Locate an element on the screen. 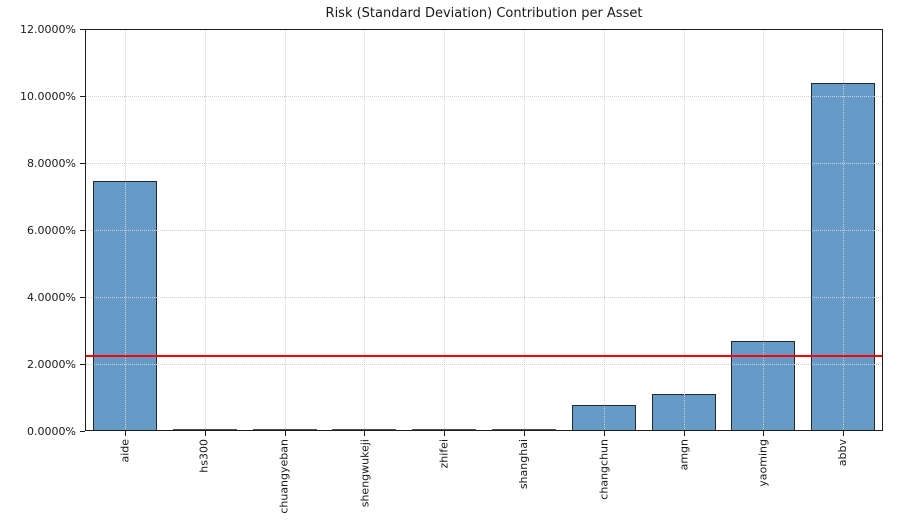 The image size is (900, 532). y-tick-label: 0.0000% is located at coordinates (51, 431).